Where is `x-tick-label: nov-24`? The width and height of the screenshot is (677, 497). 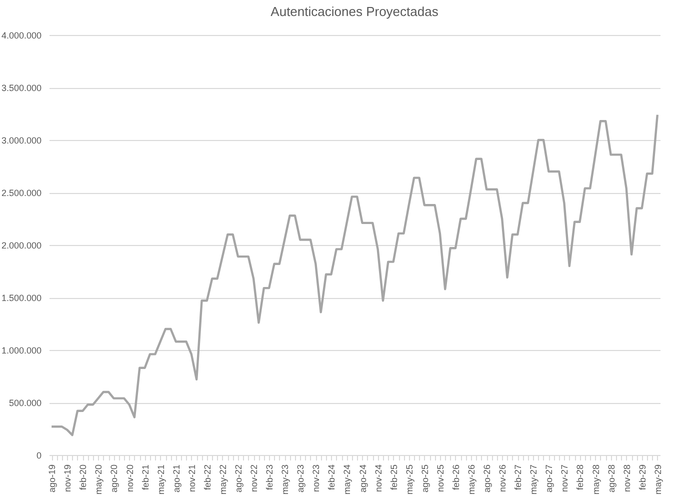 x-tick-label: nov-24 is located at coordinates (378, 478).